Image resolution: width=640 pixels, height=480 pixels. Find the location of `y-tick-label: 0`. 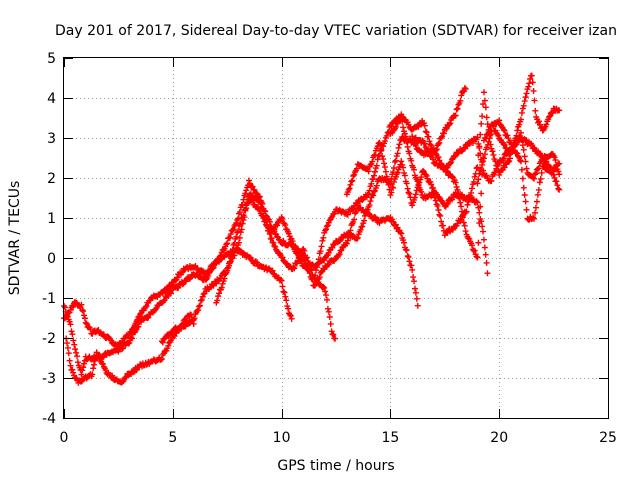

y-tick-label: 0 is located at coordinates (51, 259).